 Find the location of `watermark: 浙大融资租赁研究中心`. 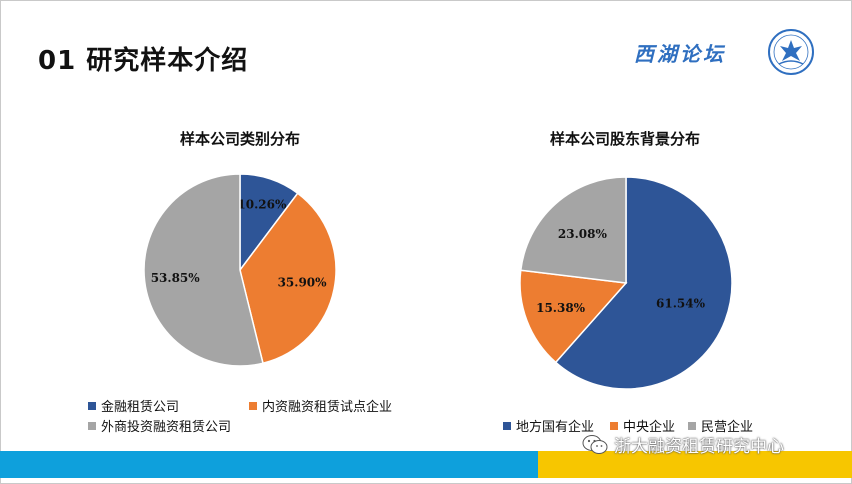

watermark: 浙大融资租赁研究中心 is located at coordinates (683, 444).